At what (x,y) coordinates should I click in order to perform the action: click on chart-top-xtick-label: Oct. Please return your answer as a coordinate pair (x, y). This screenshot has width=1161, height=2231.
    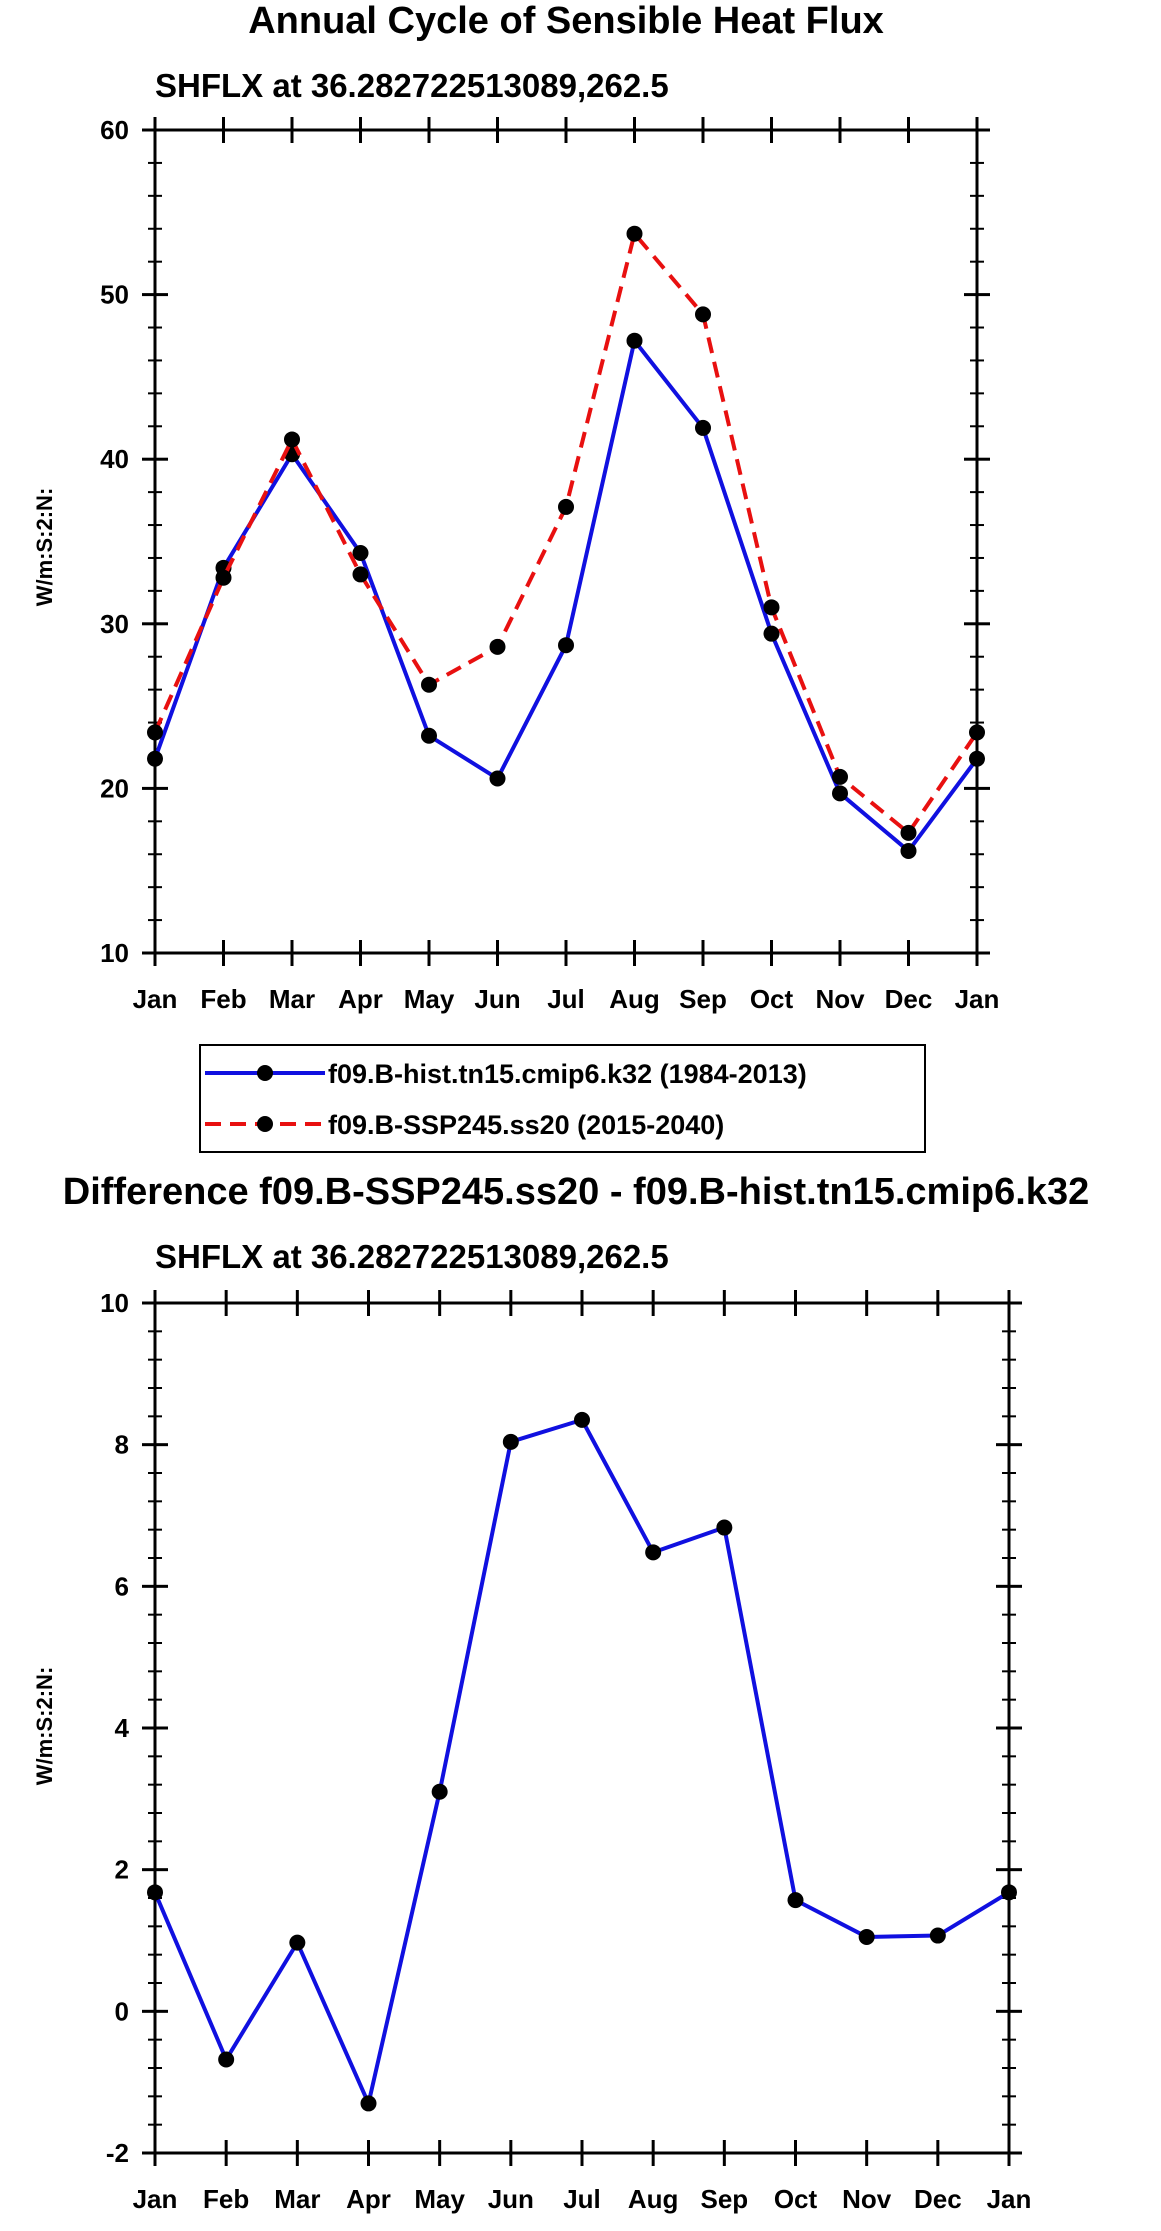
    Looking at the image, I should click on (772, 999).